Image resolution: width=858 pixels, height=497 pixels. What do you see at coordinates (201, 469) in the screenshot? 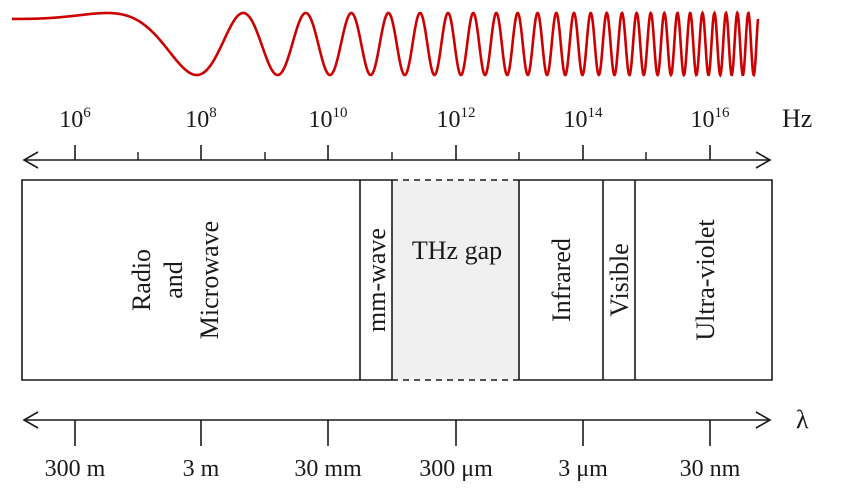
I see `wavelength-tick-label: 3 m` at bounding box center [201, 469].